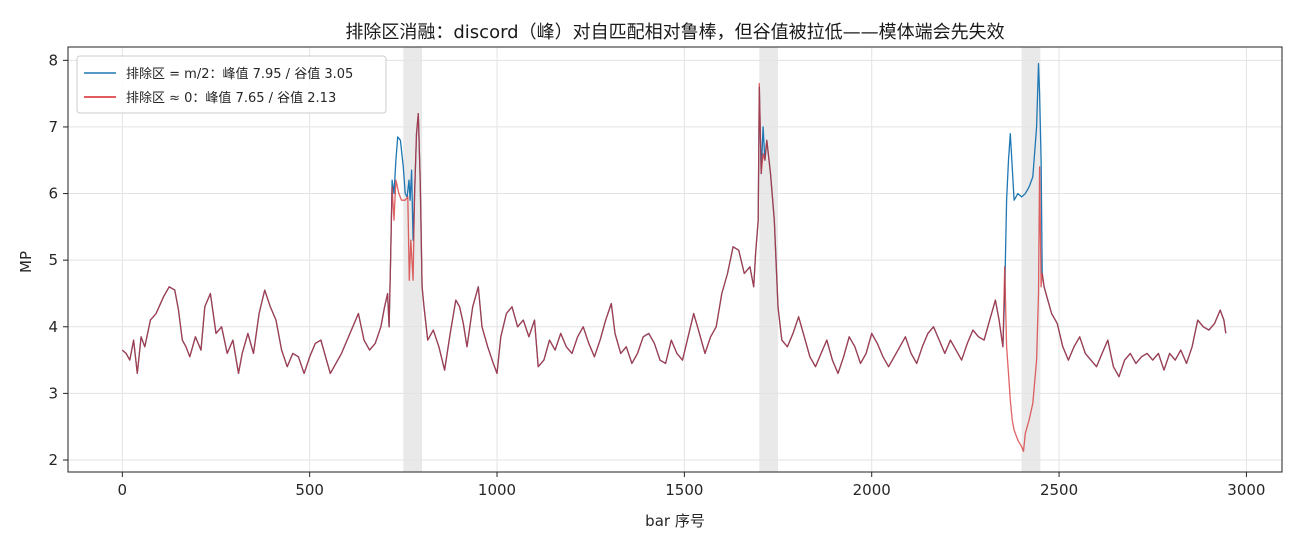 This screenshot has width=1300, height=546. What do you see at coordinates (309, 490) in the screenshot?
I see `x-tick-label: 500` at bounding box center [309, 490].